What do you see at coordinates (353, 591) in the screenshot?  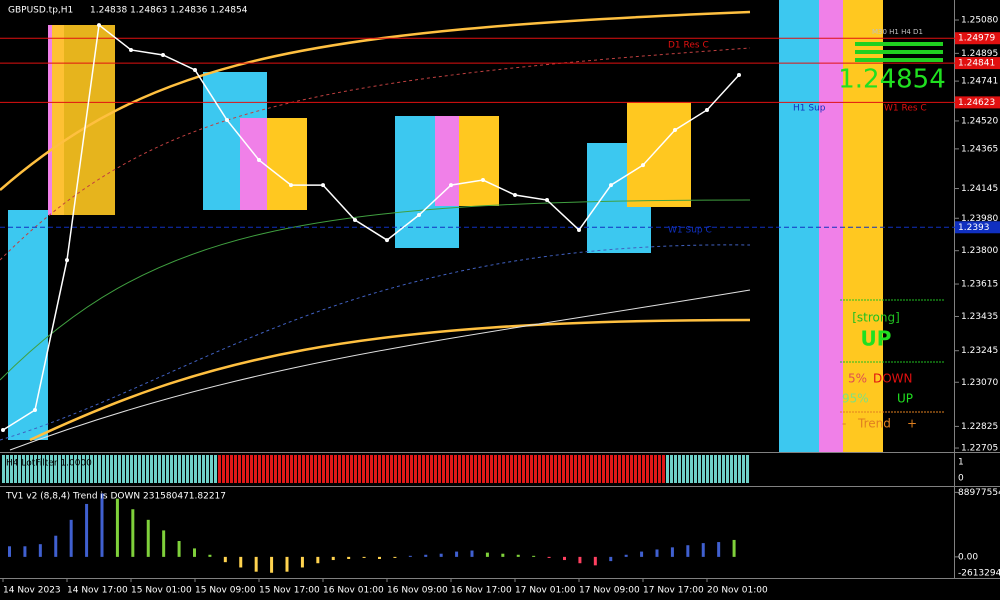 I see `x-tick-label: 16 Nov 01:00` at bounding box center [353, 591].